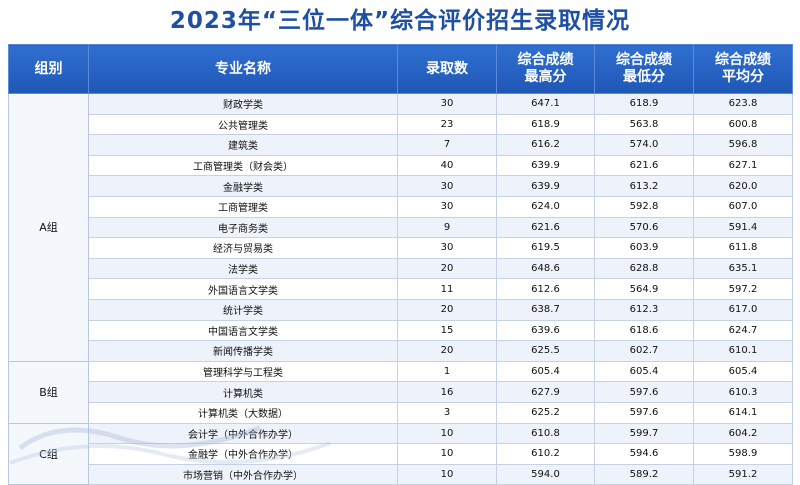 The height and width of the screenshot is (485, 800). Describe the element at coordinates (48, 392) in the screenshot. I see `group-cell: B组` at that location.